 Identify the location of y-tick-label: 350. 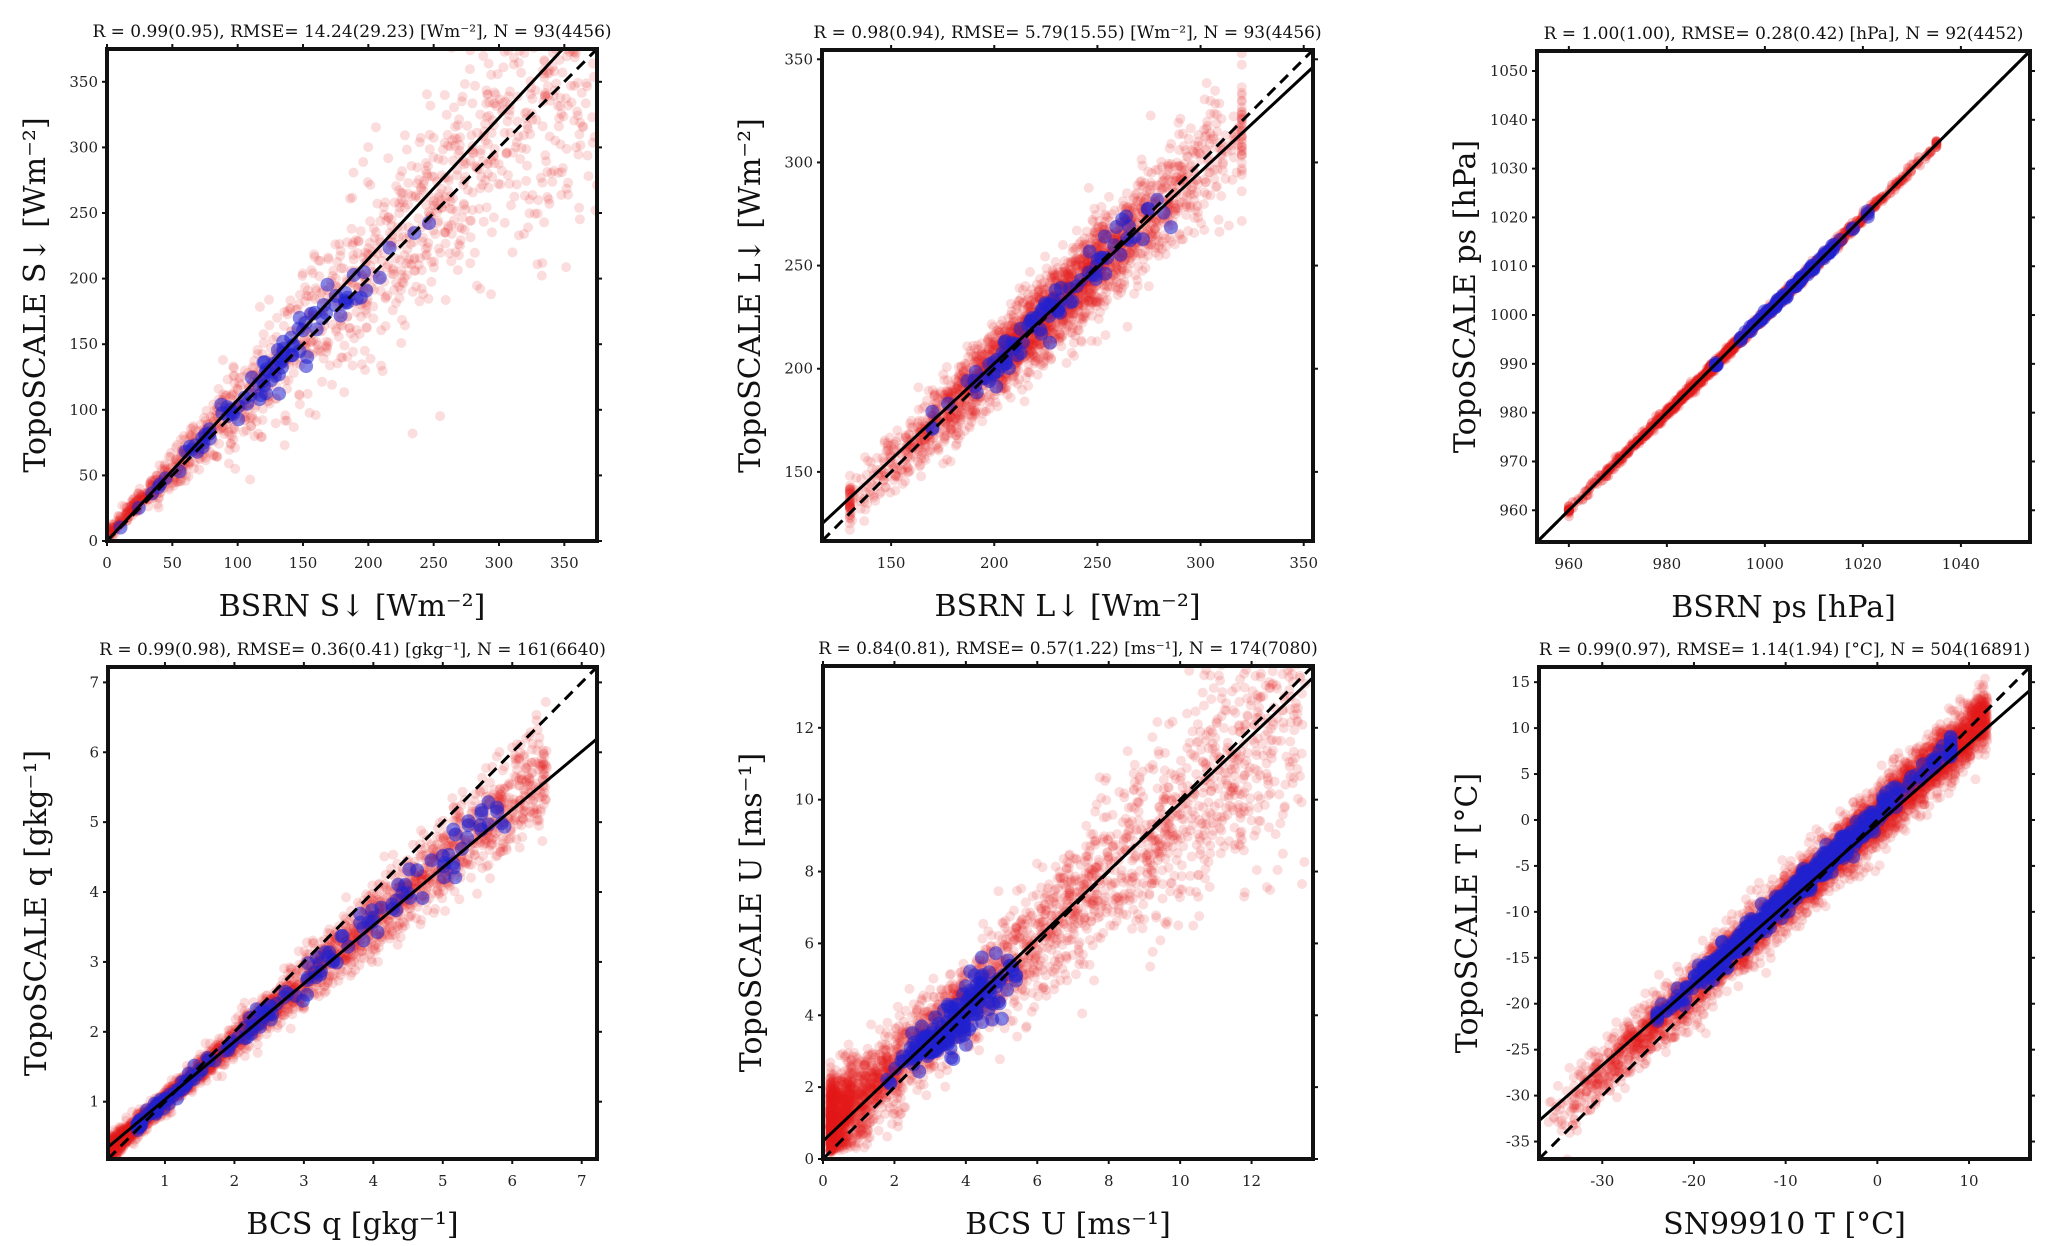
(798, 59).